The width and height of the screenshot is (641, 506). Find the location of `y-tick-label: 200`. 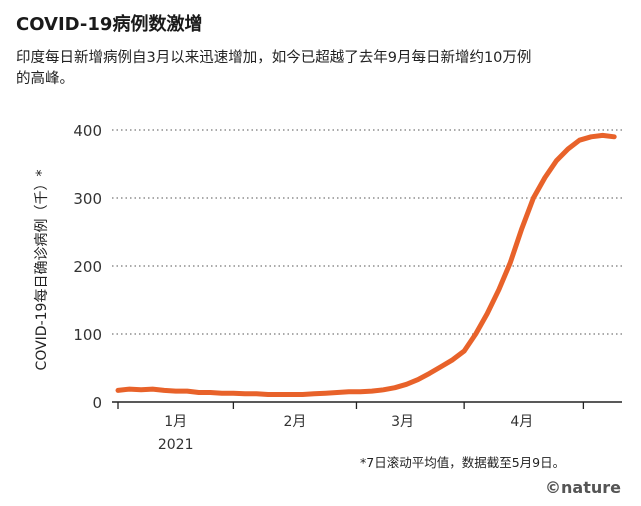

y-tick-label: 200 is located at coordinates (87, 267).